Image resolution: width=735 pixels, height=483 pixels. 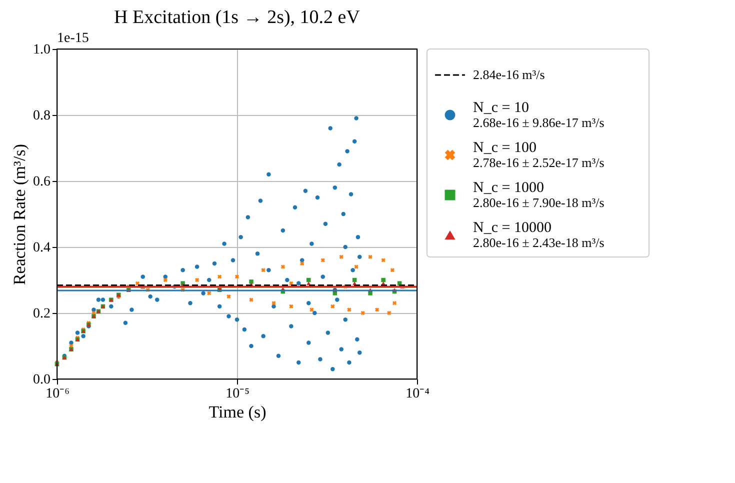 I want to click on text: 1e-15, so click(x=73, y=38).